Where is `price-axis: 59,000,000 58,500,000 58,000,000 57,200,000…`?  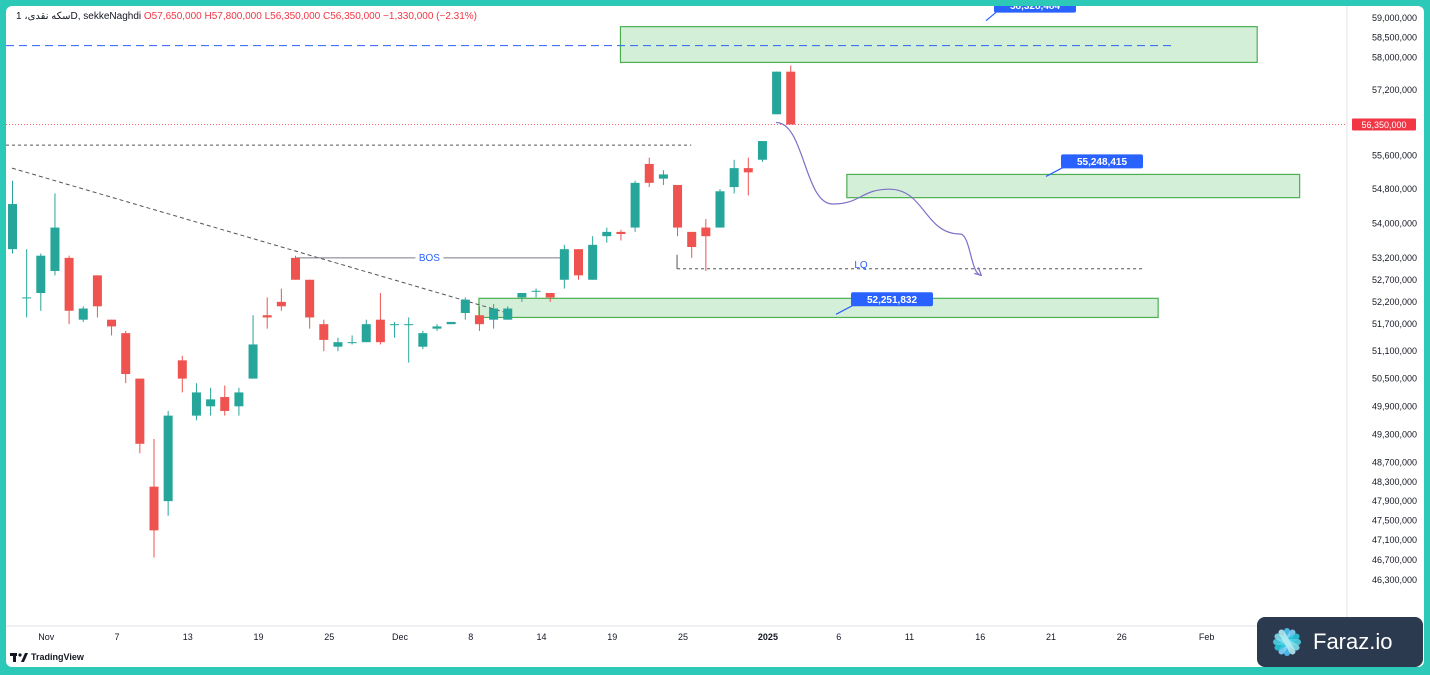 price-axis: 59,000,000 58,500,000 58,000,000 57,200,000… is located at coordinates (1381, 336).